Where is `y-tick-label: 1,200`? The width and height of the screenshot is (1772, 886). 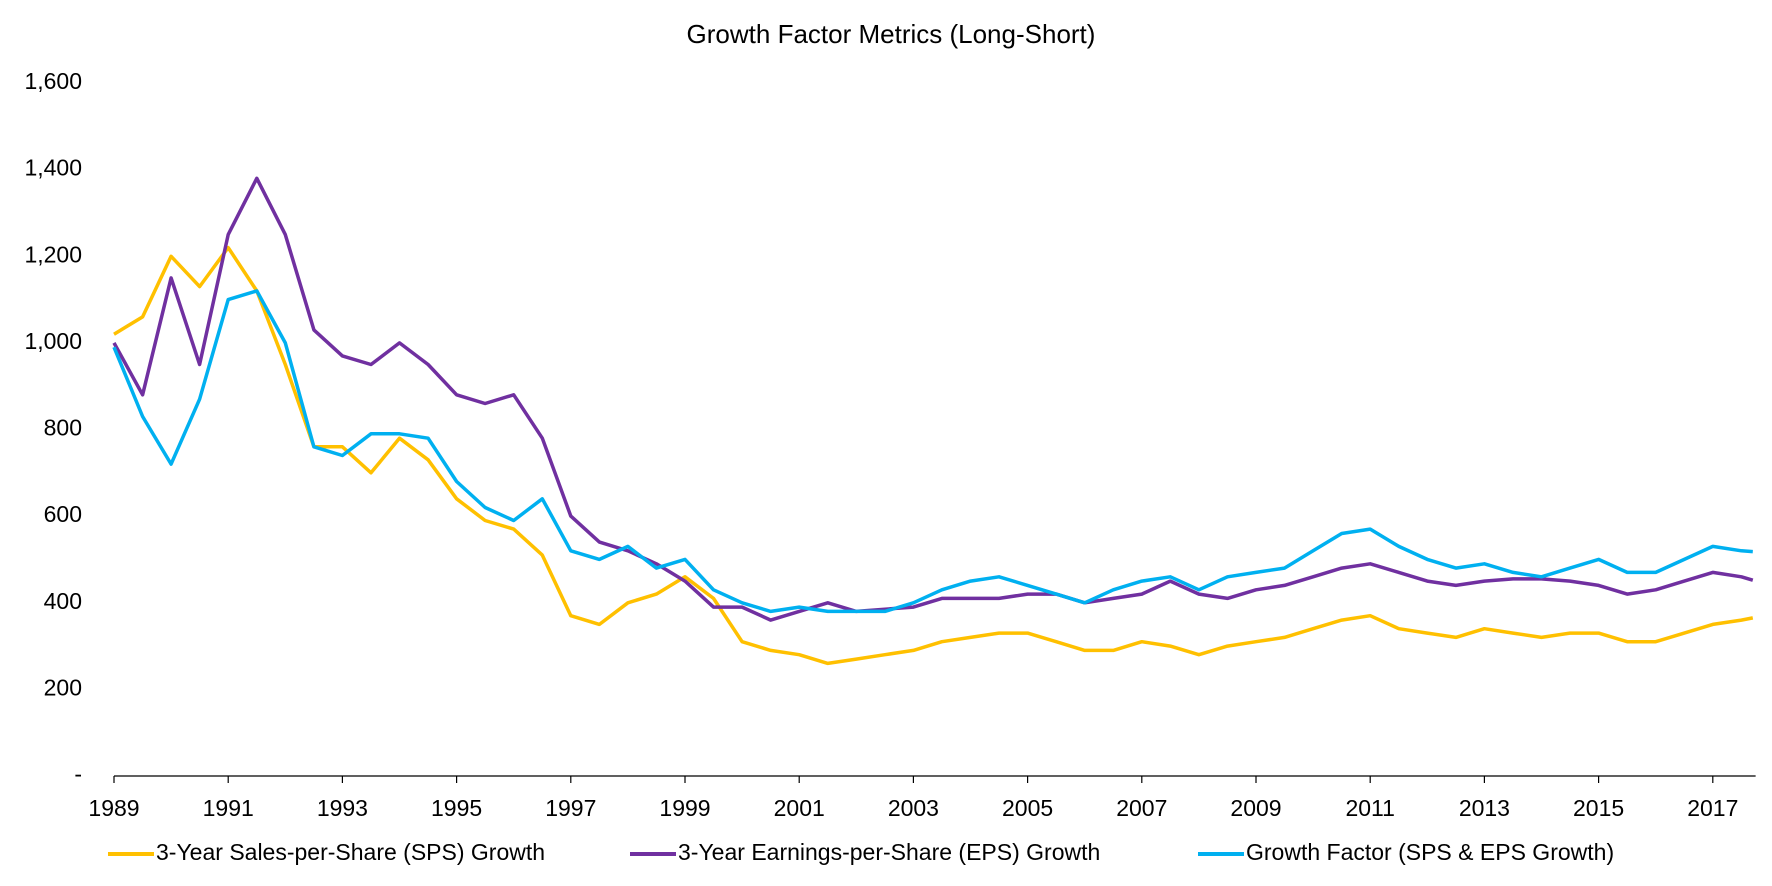 y-tick-label: 1,200 is located at coordinates (53, 254).